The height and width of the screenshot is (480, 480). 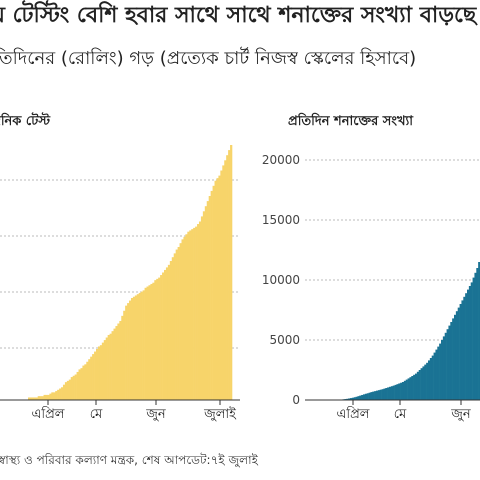 What do you see at coordinates (220, 414) in the screenshot?
I see `tests-x-tick-label: জুলাই` at bounding box center [220, 414].